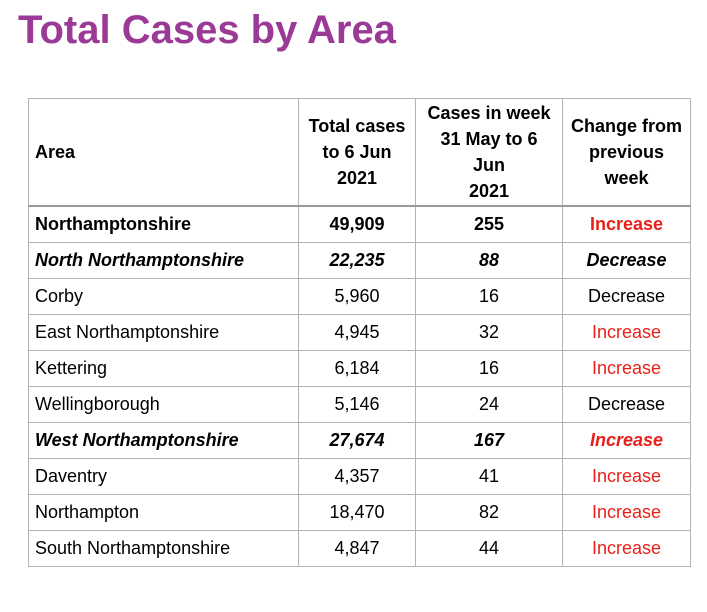  I want to click on table-row: East Northamptonshire 4,945 32 Increase, so click(359, 332).